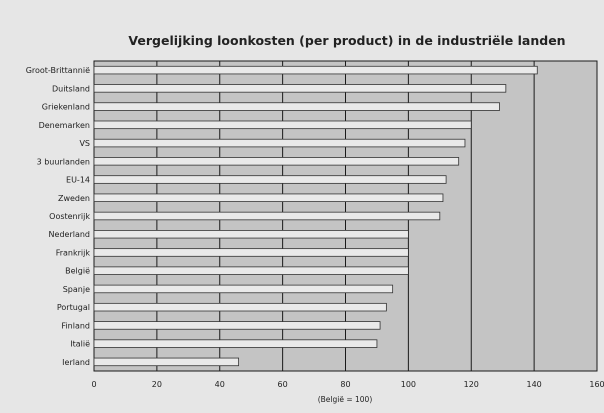  I want to click on x-tick-label: 100, so click(408, 384).